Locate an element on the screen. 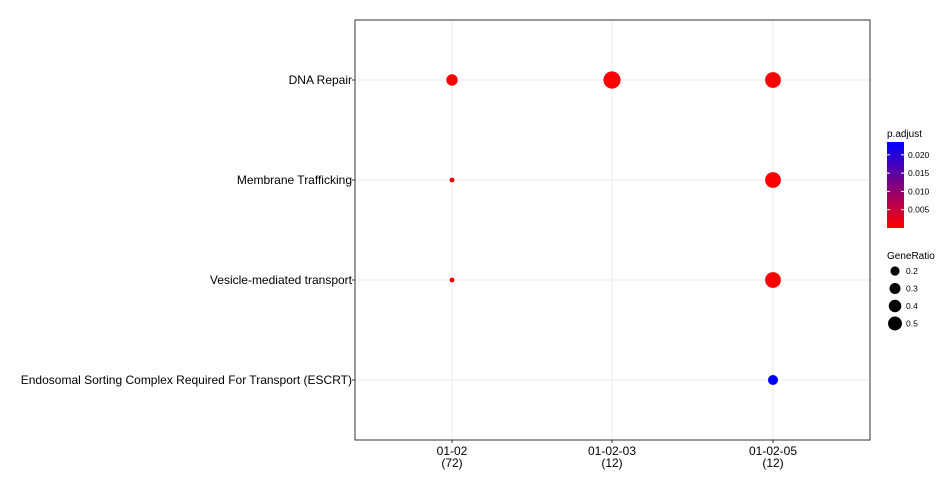  p-adjust-colorbar is located at coordinates (895, 185).